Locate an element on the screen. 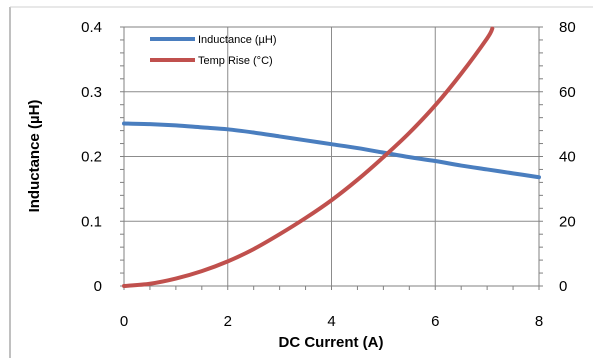 Image resolution: width=593 pixels, height=358 pixels. legend-label-inductance: Inductance (µH) is located at coordinates (237, 40).